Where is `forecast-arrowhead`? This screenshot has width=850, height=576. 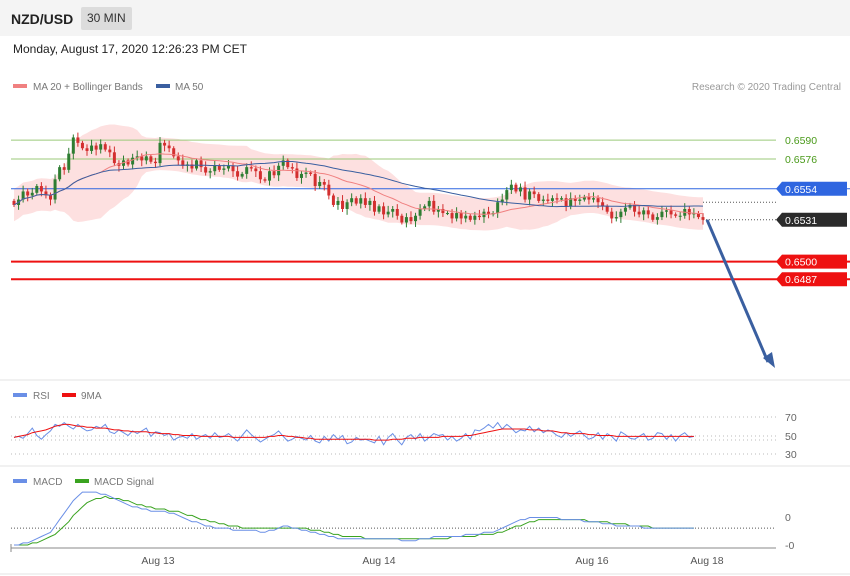
forecast-arrowhead is located at coordinates (769, 360).